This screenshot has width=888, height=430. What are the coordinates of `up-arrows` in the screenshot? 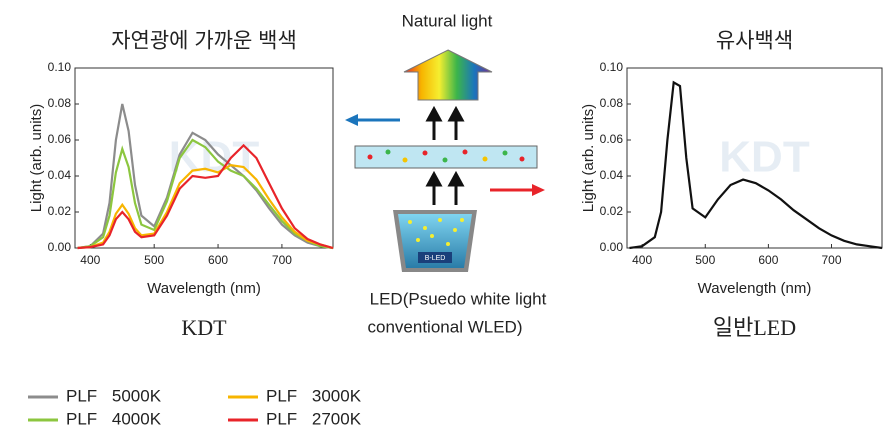 It's located at (445, 155).